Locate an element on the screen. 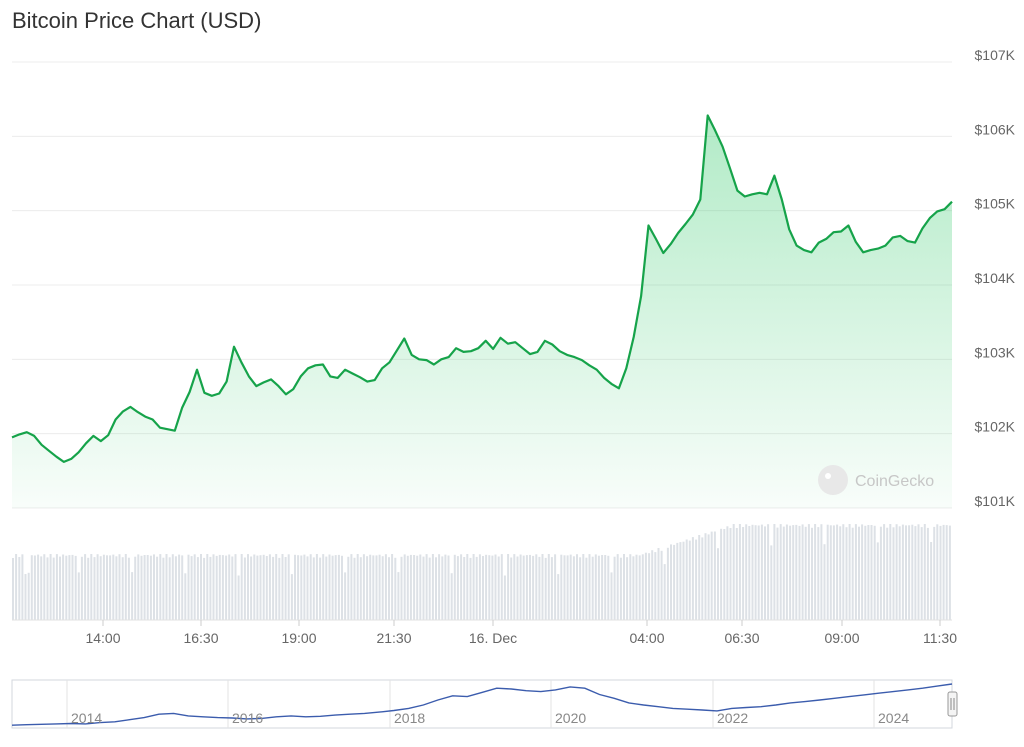 The height and width of the screenshot is (747, 1024). navigator-tick-label: 2022 is located at coordinates (732, 718).